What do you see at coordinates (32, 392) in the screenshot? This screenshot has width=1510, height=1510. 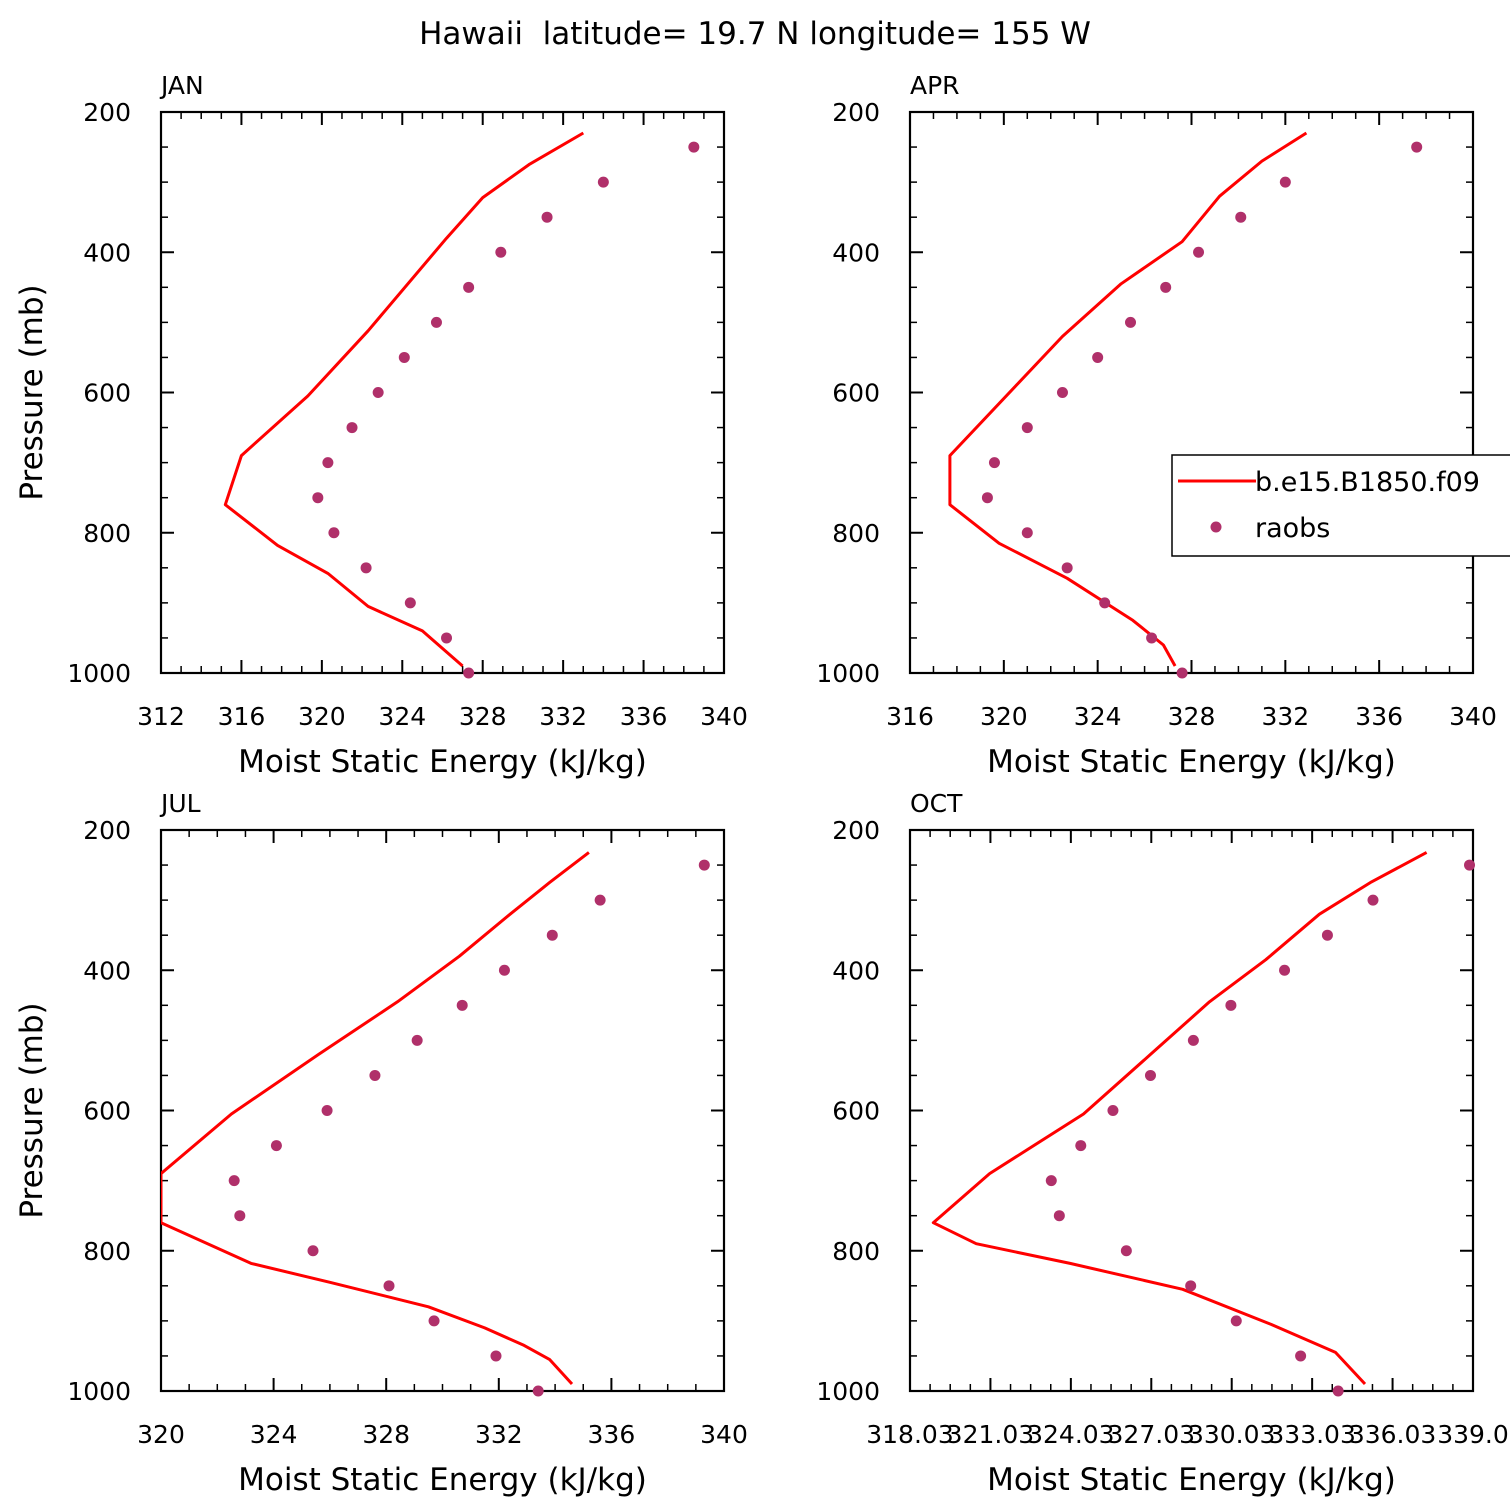 I see `y-axis-label: Pressure (mb)` at bounding box center [32, 392].